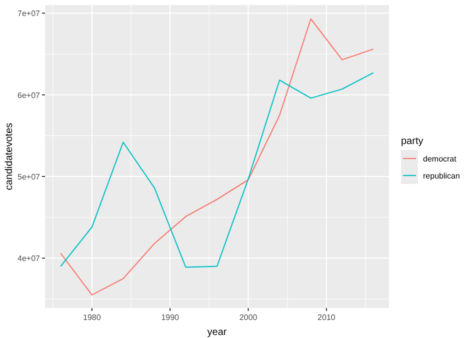 Image resolution: width=474 pixels, height=338 pixels. Describe the element at coordinates (248, 317) in the screenshot. I see `x-tick-label: 2000` at that location.